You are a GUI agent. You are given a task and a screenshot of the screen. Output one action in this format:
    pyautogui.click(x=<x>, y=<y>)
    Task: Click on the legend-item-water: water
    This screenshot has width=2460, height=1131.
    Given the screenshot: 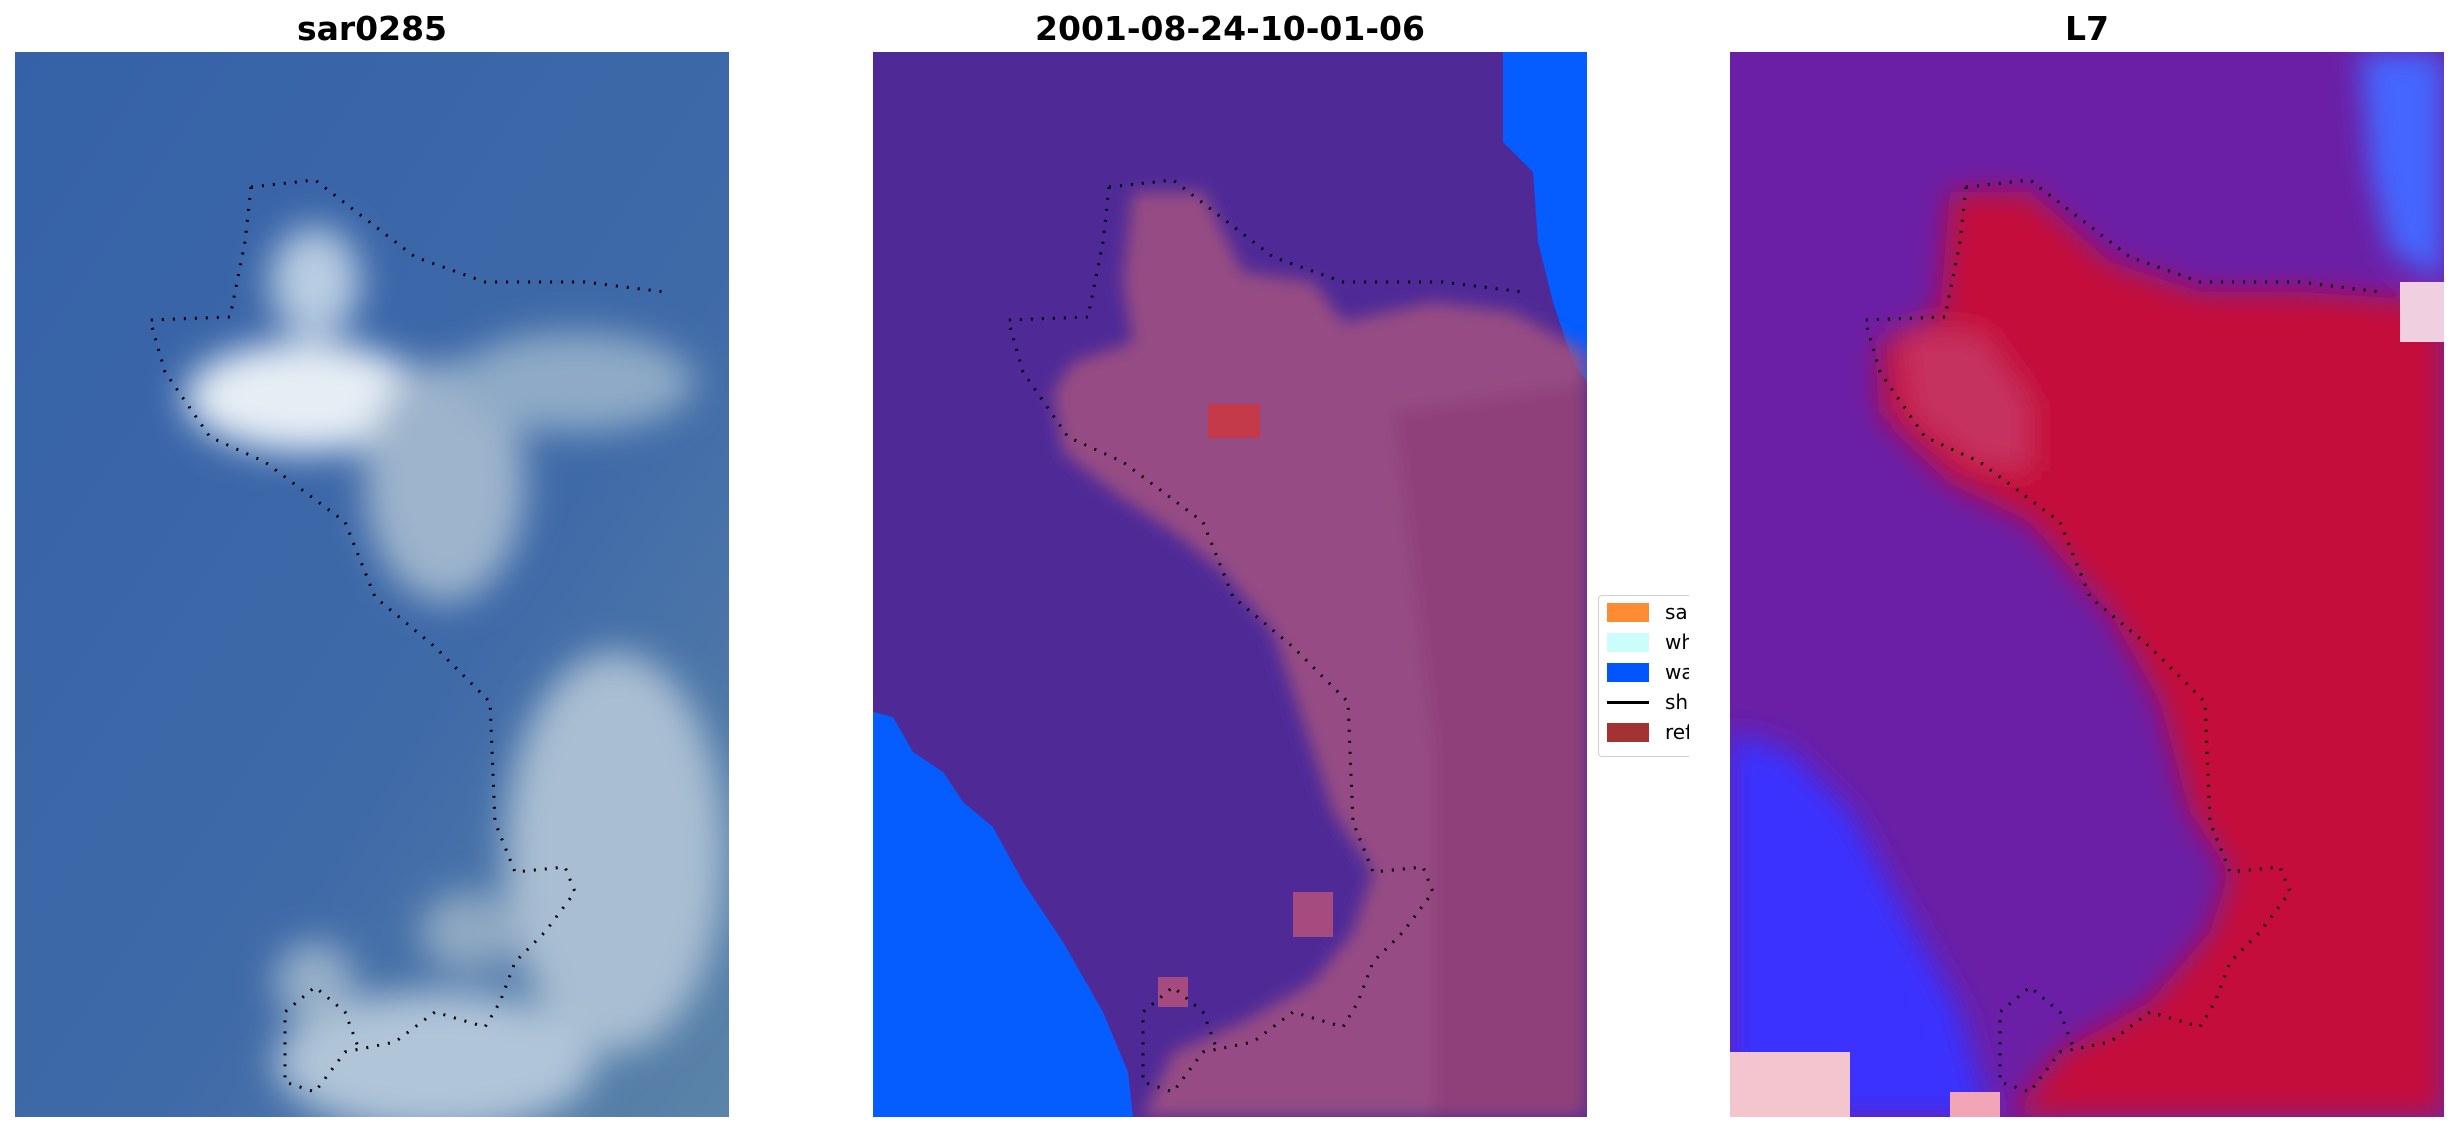 What is the action you would take?
    pyautogui.click(x=1644, y=672)
    